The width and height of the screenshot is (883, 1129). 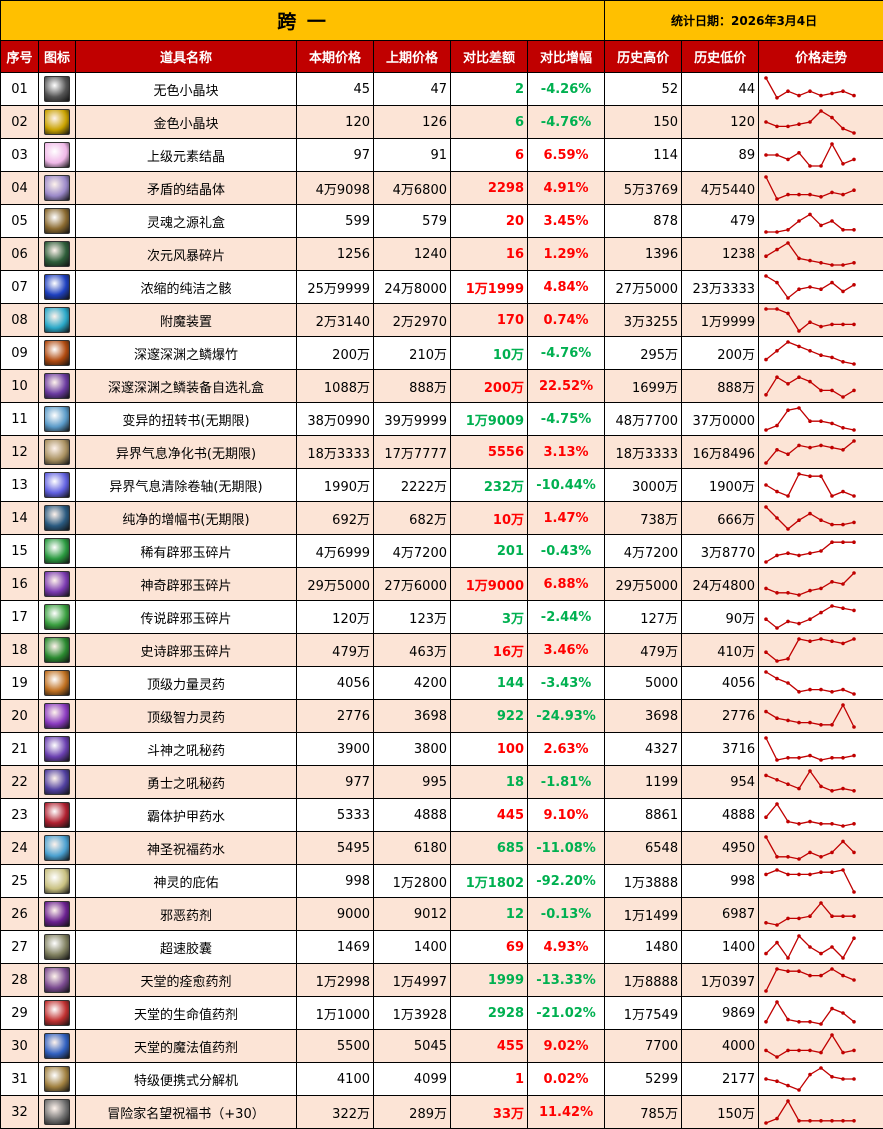 I want to click on history-low: 3万8770, so click(x=720, y=551).